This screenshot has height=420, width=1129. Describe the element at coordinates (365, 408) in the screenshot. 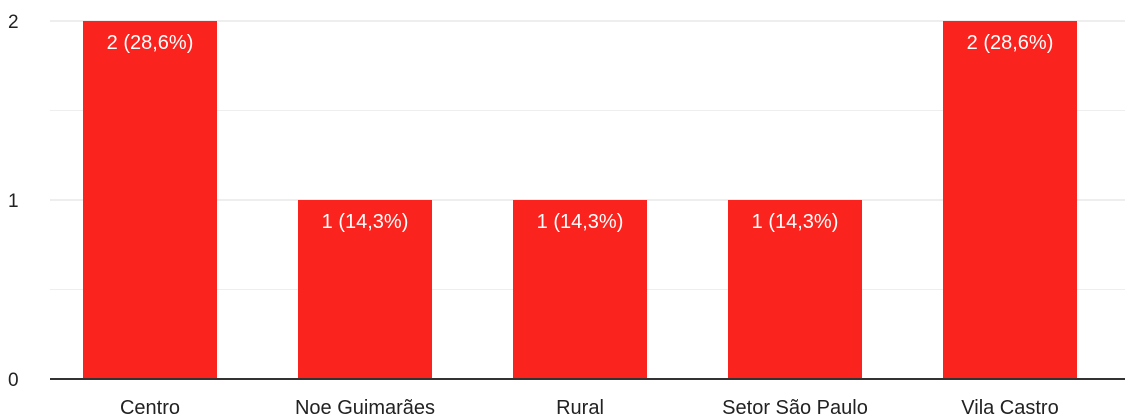

I see `x-tick-label: Noe Guimarães` at that location.